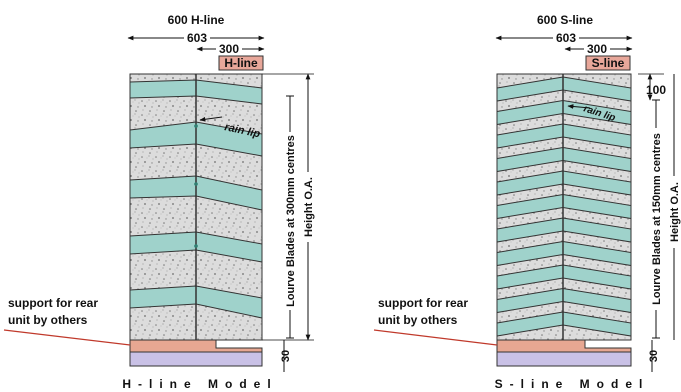  Describe the element at coordinates (564, 206) in the screenshot. I see `s-louvre-blades` at that location.